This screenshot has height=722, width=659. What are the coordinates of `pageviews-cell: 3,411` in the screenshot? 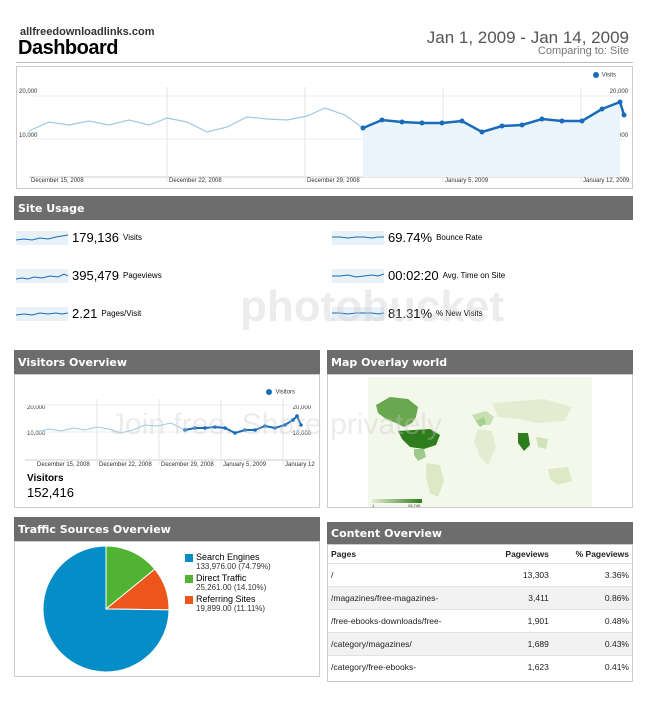 It's located at (518, 598).